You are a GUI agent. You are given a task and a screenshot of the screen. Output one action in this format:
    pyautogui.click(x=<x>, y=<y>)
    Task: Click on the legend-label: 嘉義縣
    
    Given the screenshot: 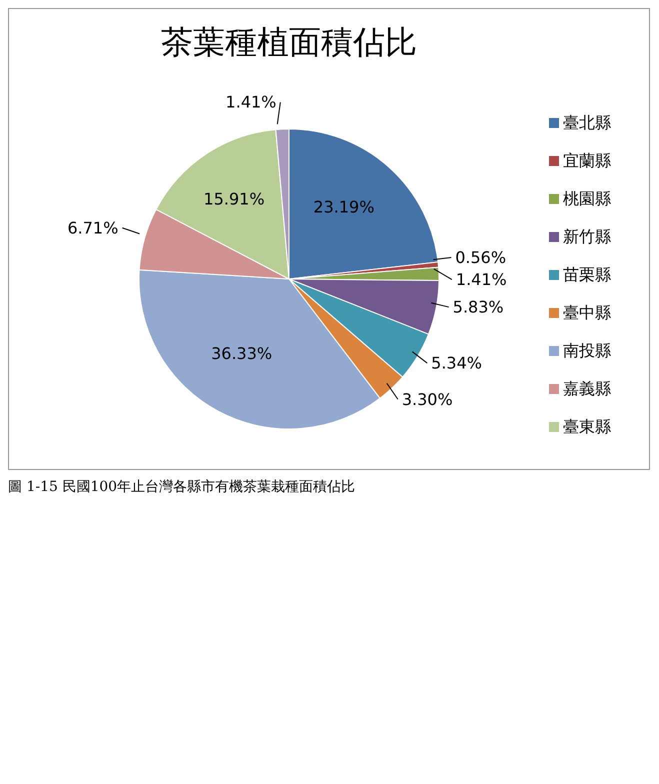 What is the action you would take?
    pyautogui.click(x=587, y=389)
    